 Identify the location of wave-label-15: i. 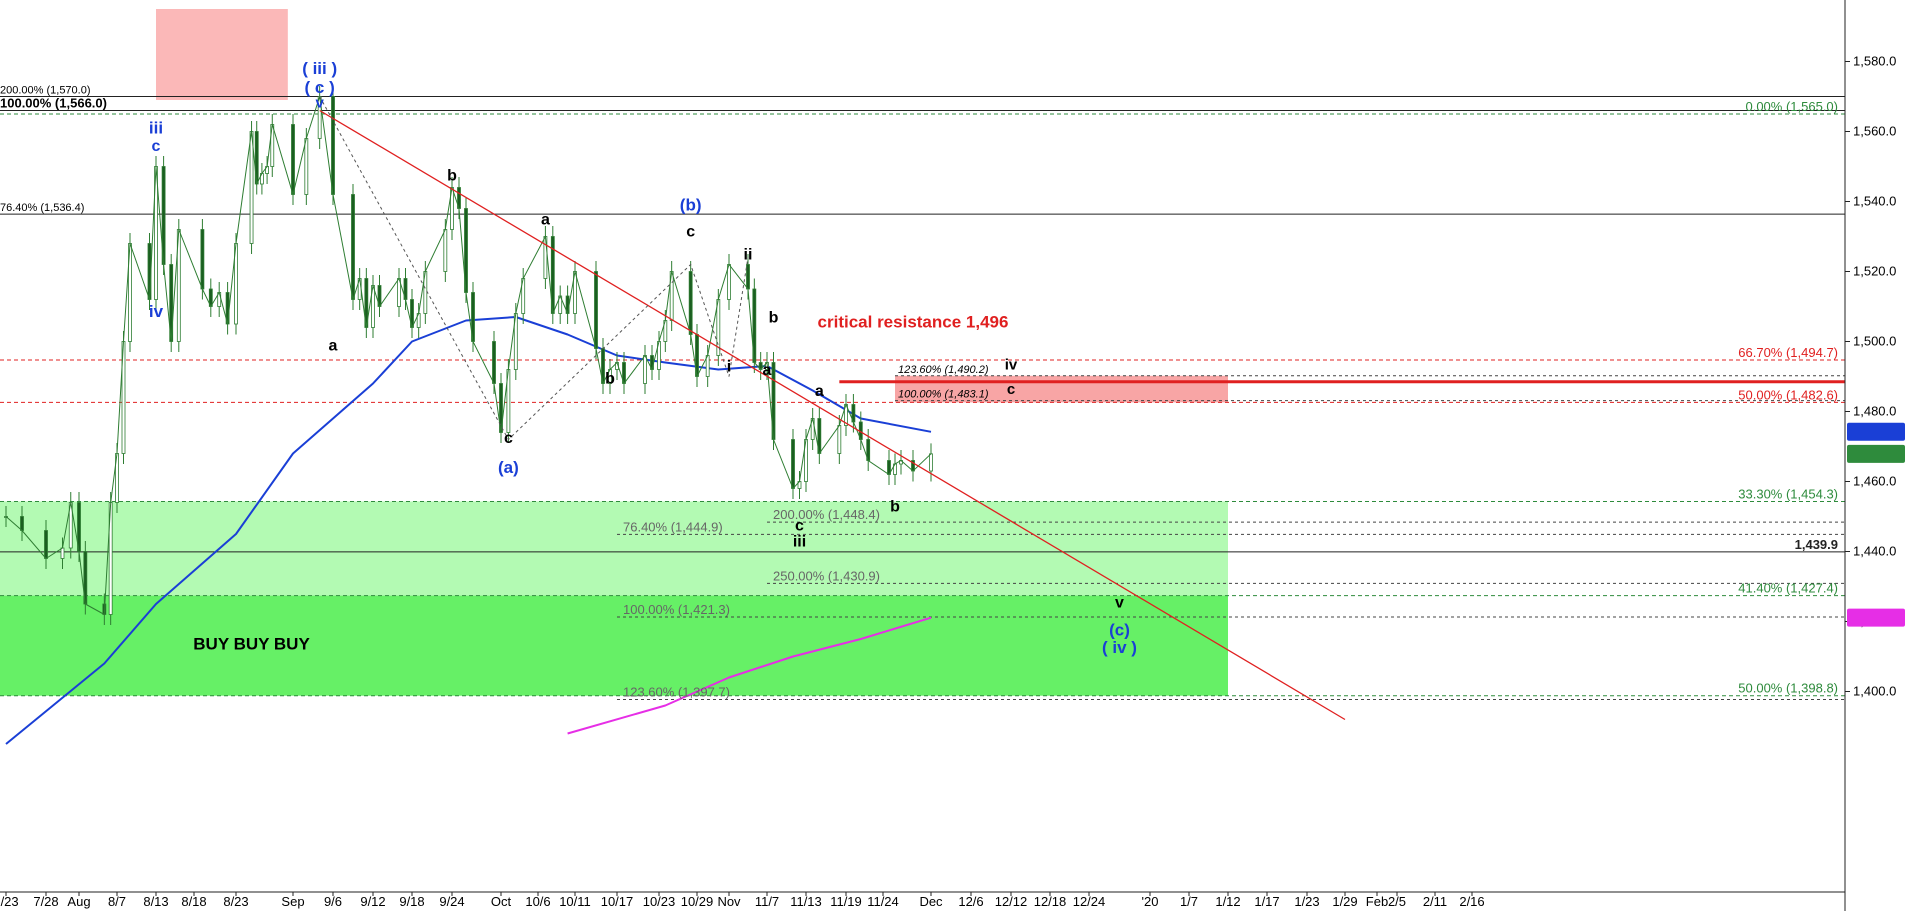
(729, 366).